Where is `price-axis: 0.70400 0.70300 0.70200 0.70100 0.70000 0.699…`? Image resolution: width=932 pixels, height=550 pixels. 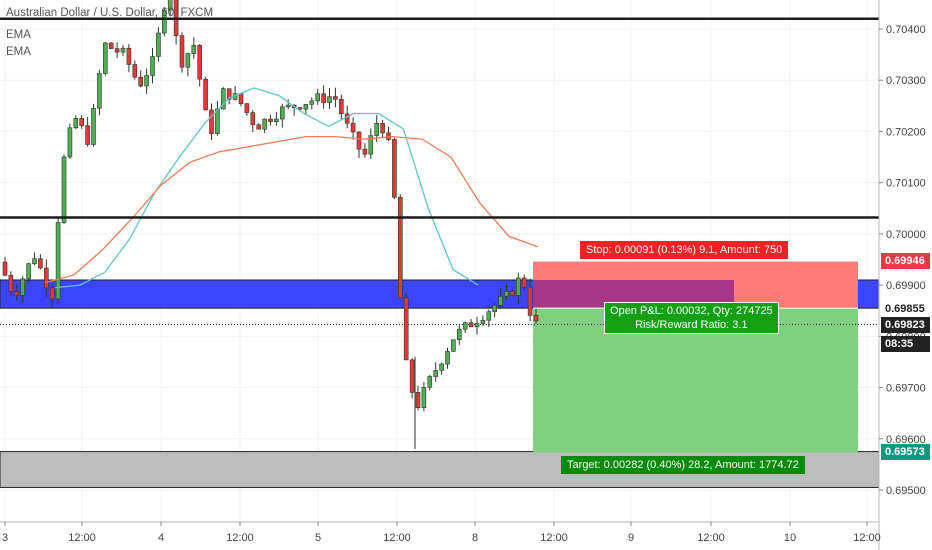
price-axis: 0.70400 0.70300 0.70200 0.70100 0.70000 0.699… is located at coordinates (902, 260).